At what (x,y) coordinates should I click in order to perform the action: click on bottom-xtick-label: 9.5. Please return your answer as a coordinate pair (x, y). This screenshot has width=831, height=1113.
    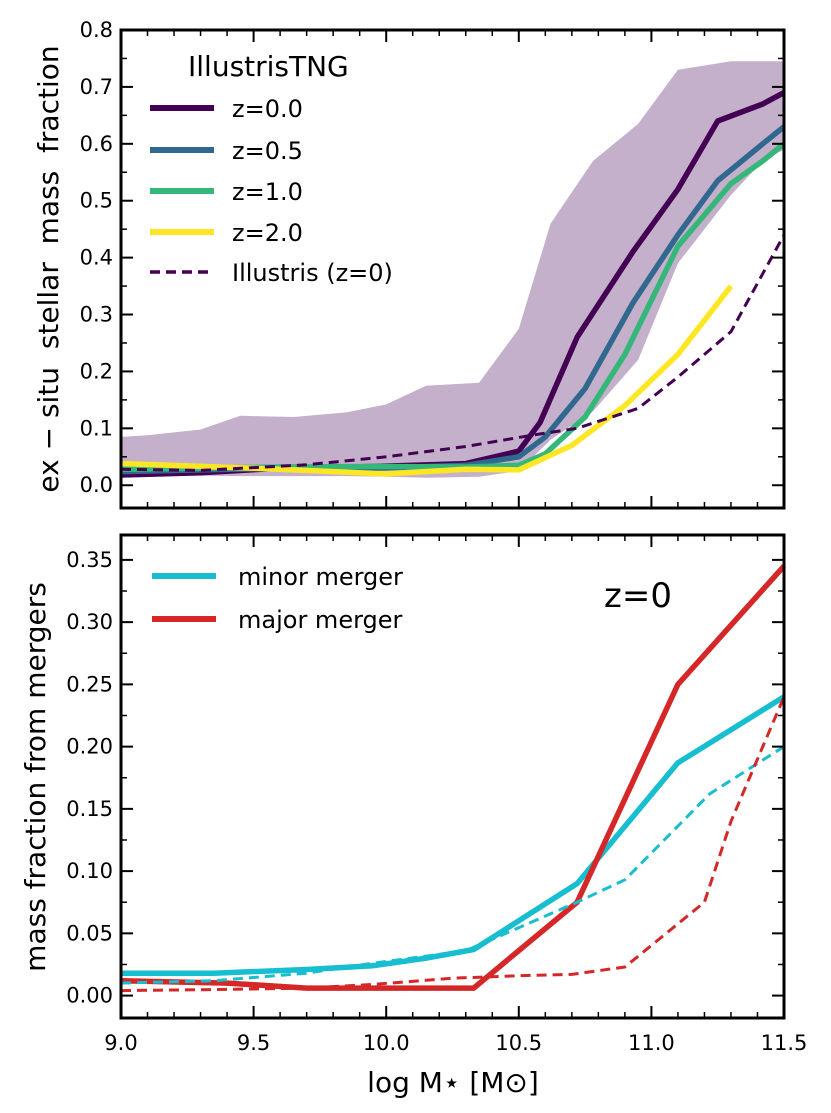
    Looking at the image, I should click on (253, 1043).